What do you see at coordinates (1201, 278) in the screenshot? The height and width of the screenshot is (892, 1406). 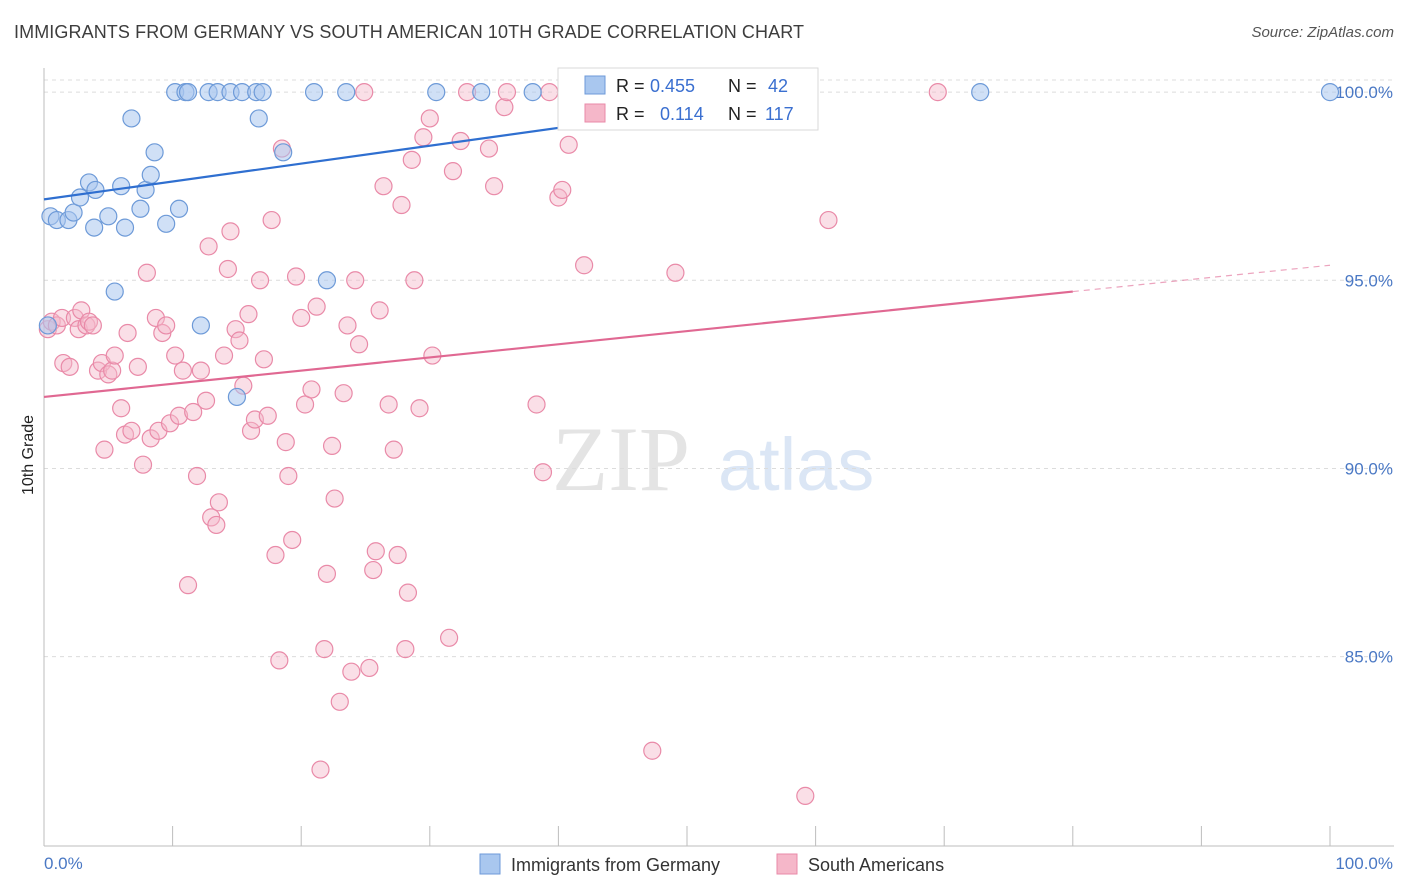 I see `trend-line-south-extension` at bounding box center [1201, 278].